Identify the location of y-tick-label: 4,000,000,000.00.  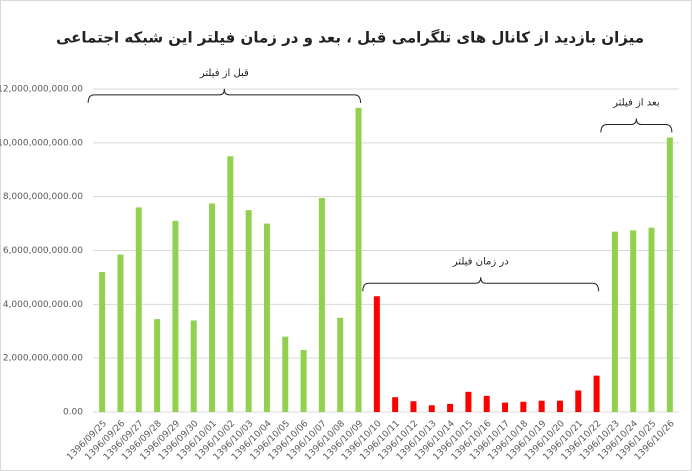
(43, 305).